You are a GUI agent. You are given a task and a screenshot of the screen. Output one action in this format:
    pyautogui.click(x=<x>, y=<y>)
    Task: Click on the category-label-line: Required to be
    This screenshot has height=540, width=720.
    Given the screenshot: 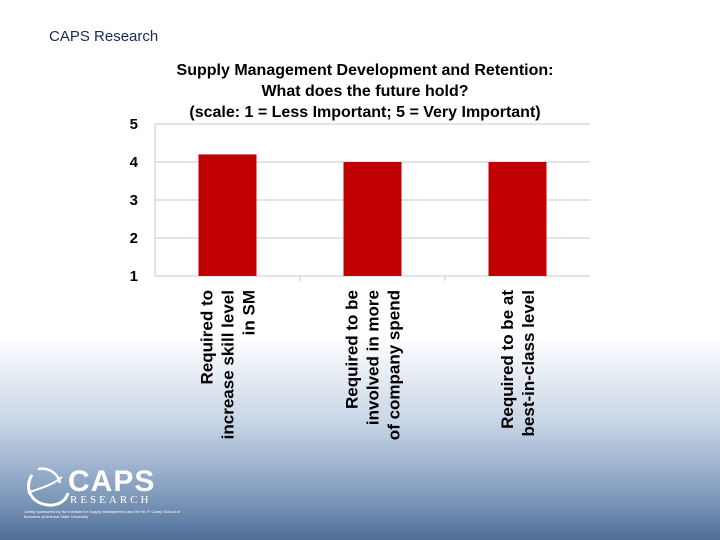 What is the action you would take?
    pyautogui.click(x=352, y=349)
    